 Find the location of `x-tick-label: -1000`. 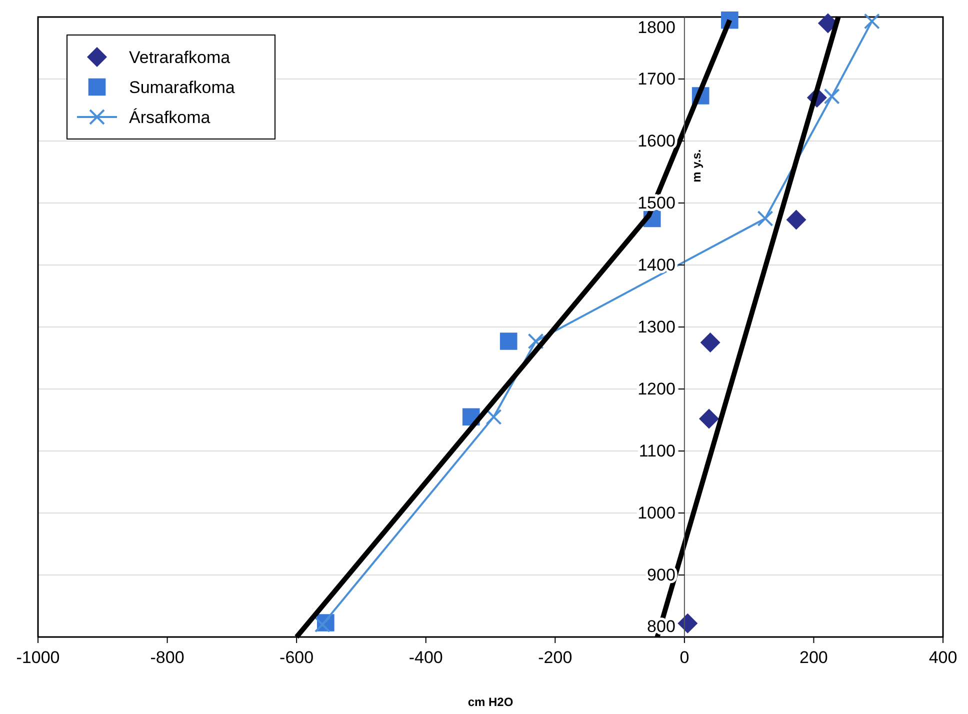

x-tick-label: -1000 is located at coordinates (38, 658).